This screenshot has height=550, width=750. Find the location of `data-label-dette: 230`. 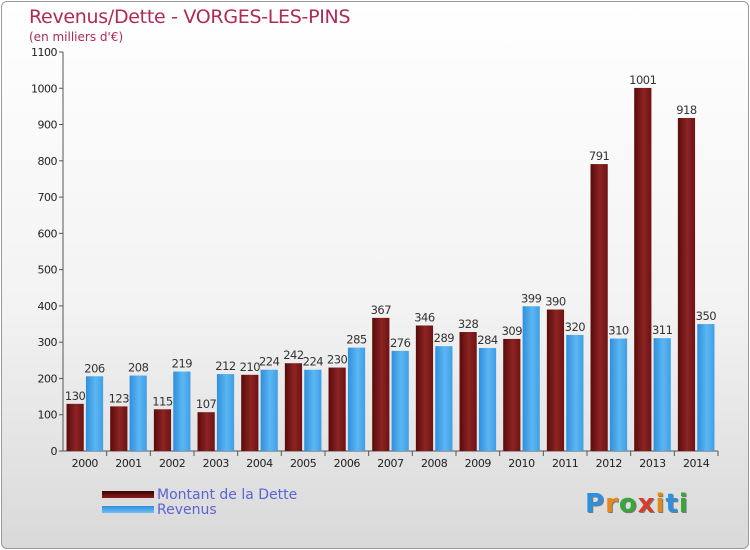

data-label-dette: 230 is located at coordinates (337, 360).